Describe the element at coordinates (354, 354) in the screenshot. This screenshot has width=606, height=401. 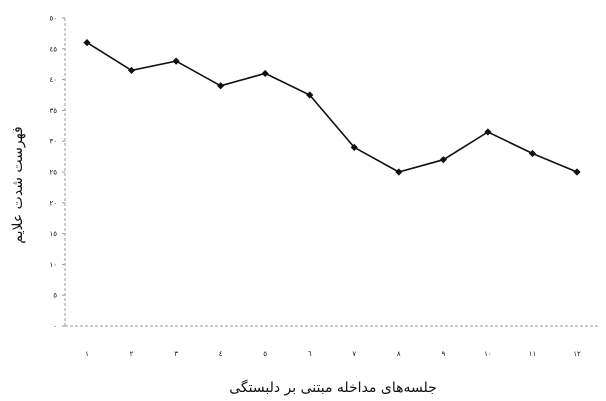
I see `x-tick-label: ۷` at that location.